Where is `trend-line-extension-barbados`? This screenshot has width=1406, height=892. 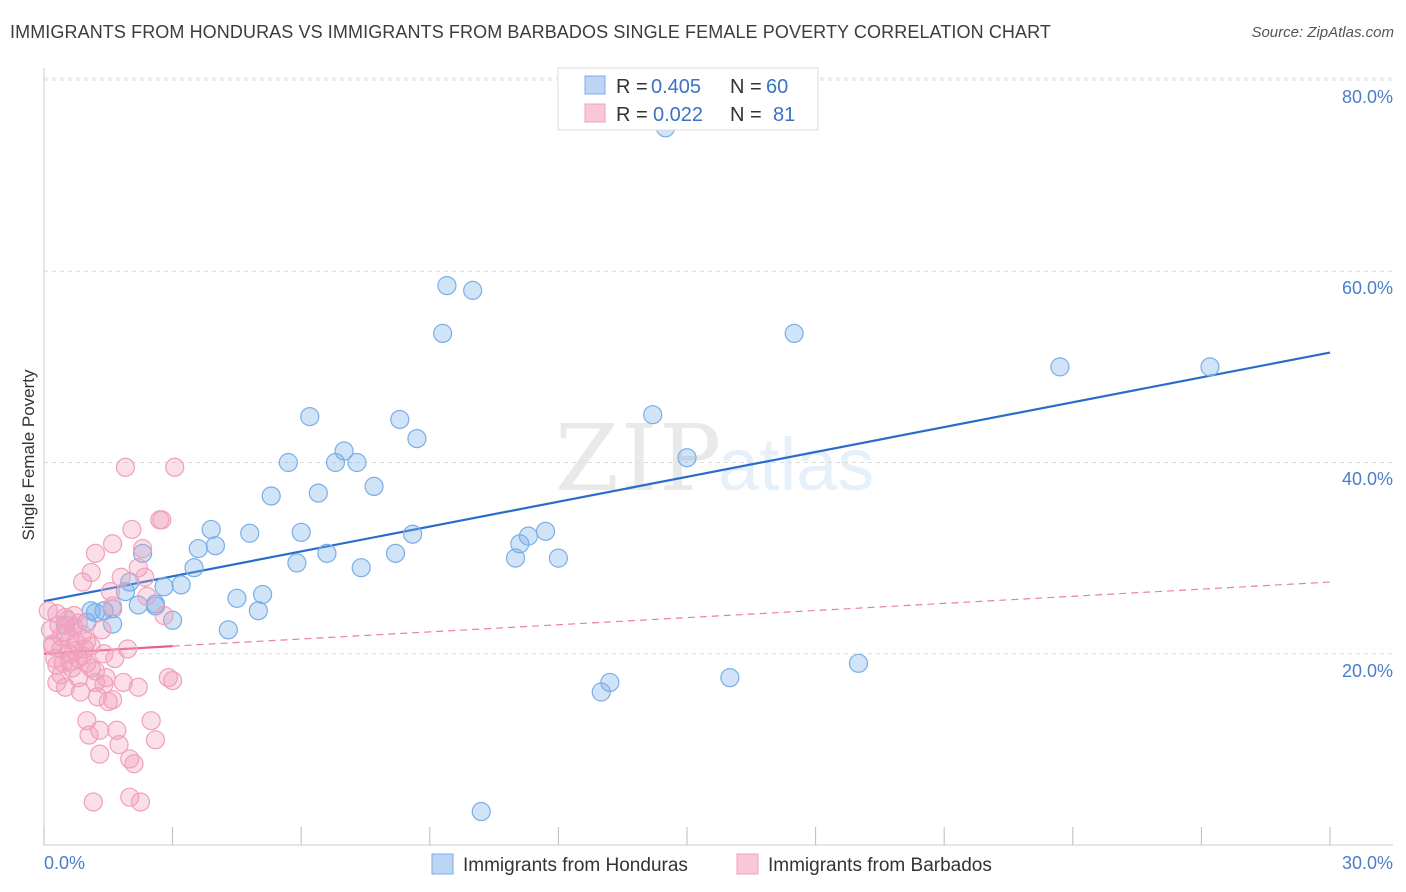 trend-line-extension-barbados is located at coordinates (751, 614).